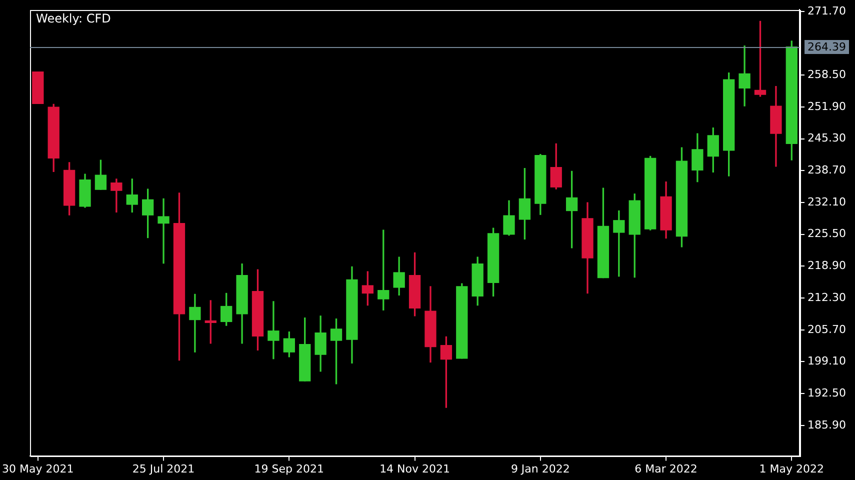 The image size is (855, 480). Describe the element at coordinates (827, 361) in the screenshot. I see `y-tick-label: 199.10` at that location.